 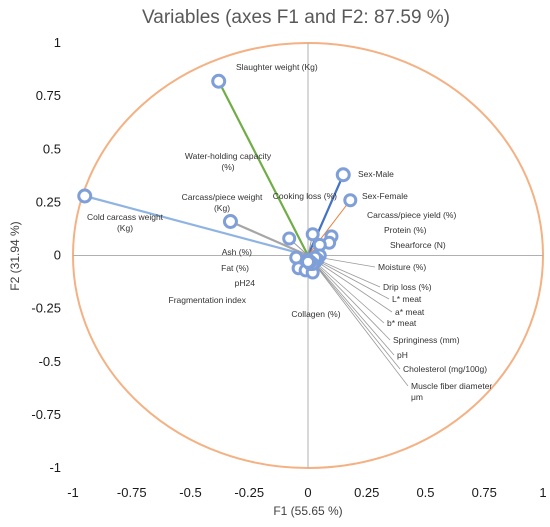 What do you see at coordinates (315, 314) in the screenshot?
I see `variable-label-collagen: Collagen (%)` at bounding box center [315, 314].